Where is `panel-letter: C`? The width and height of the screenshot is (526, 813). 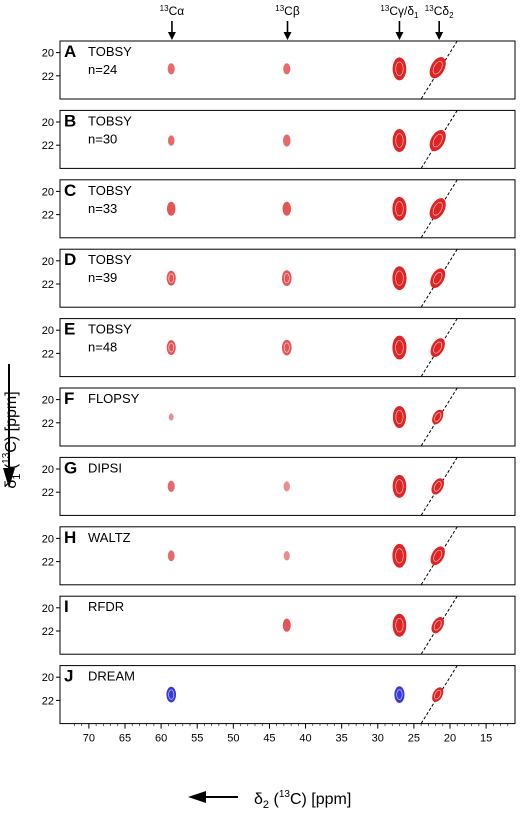 panel-letter: C is located at coordinates (70, 190).